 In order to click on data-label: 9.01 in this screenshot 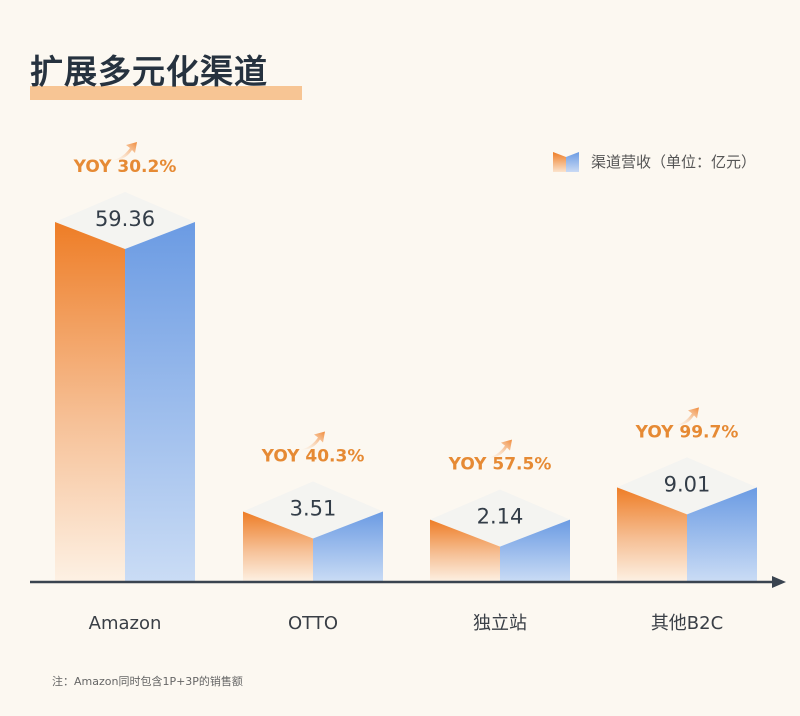, I will do `click(687, 484)`.